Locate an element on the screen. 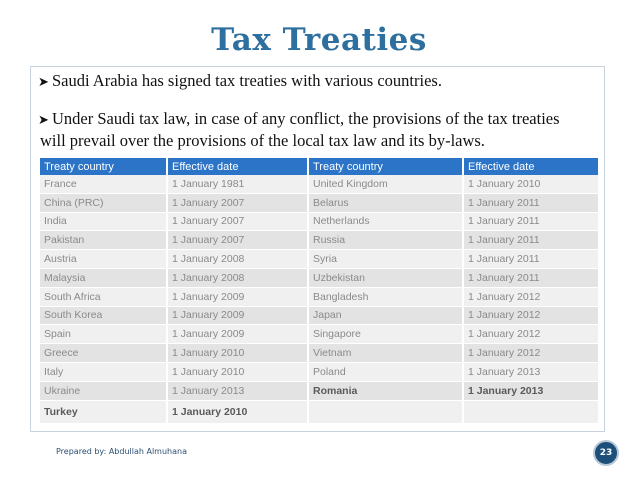 The image size is (638, 479). cell-treaty-country: South Africa is located at coordinates (104, 297).